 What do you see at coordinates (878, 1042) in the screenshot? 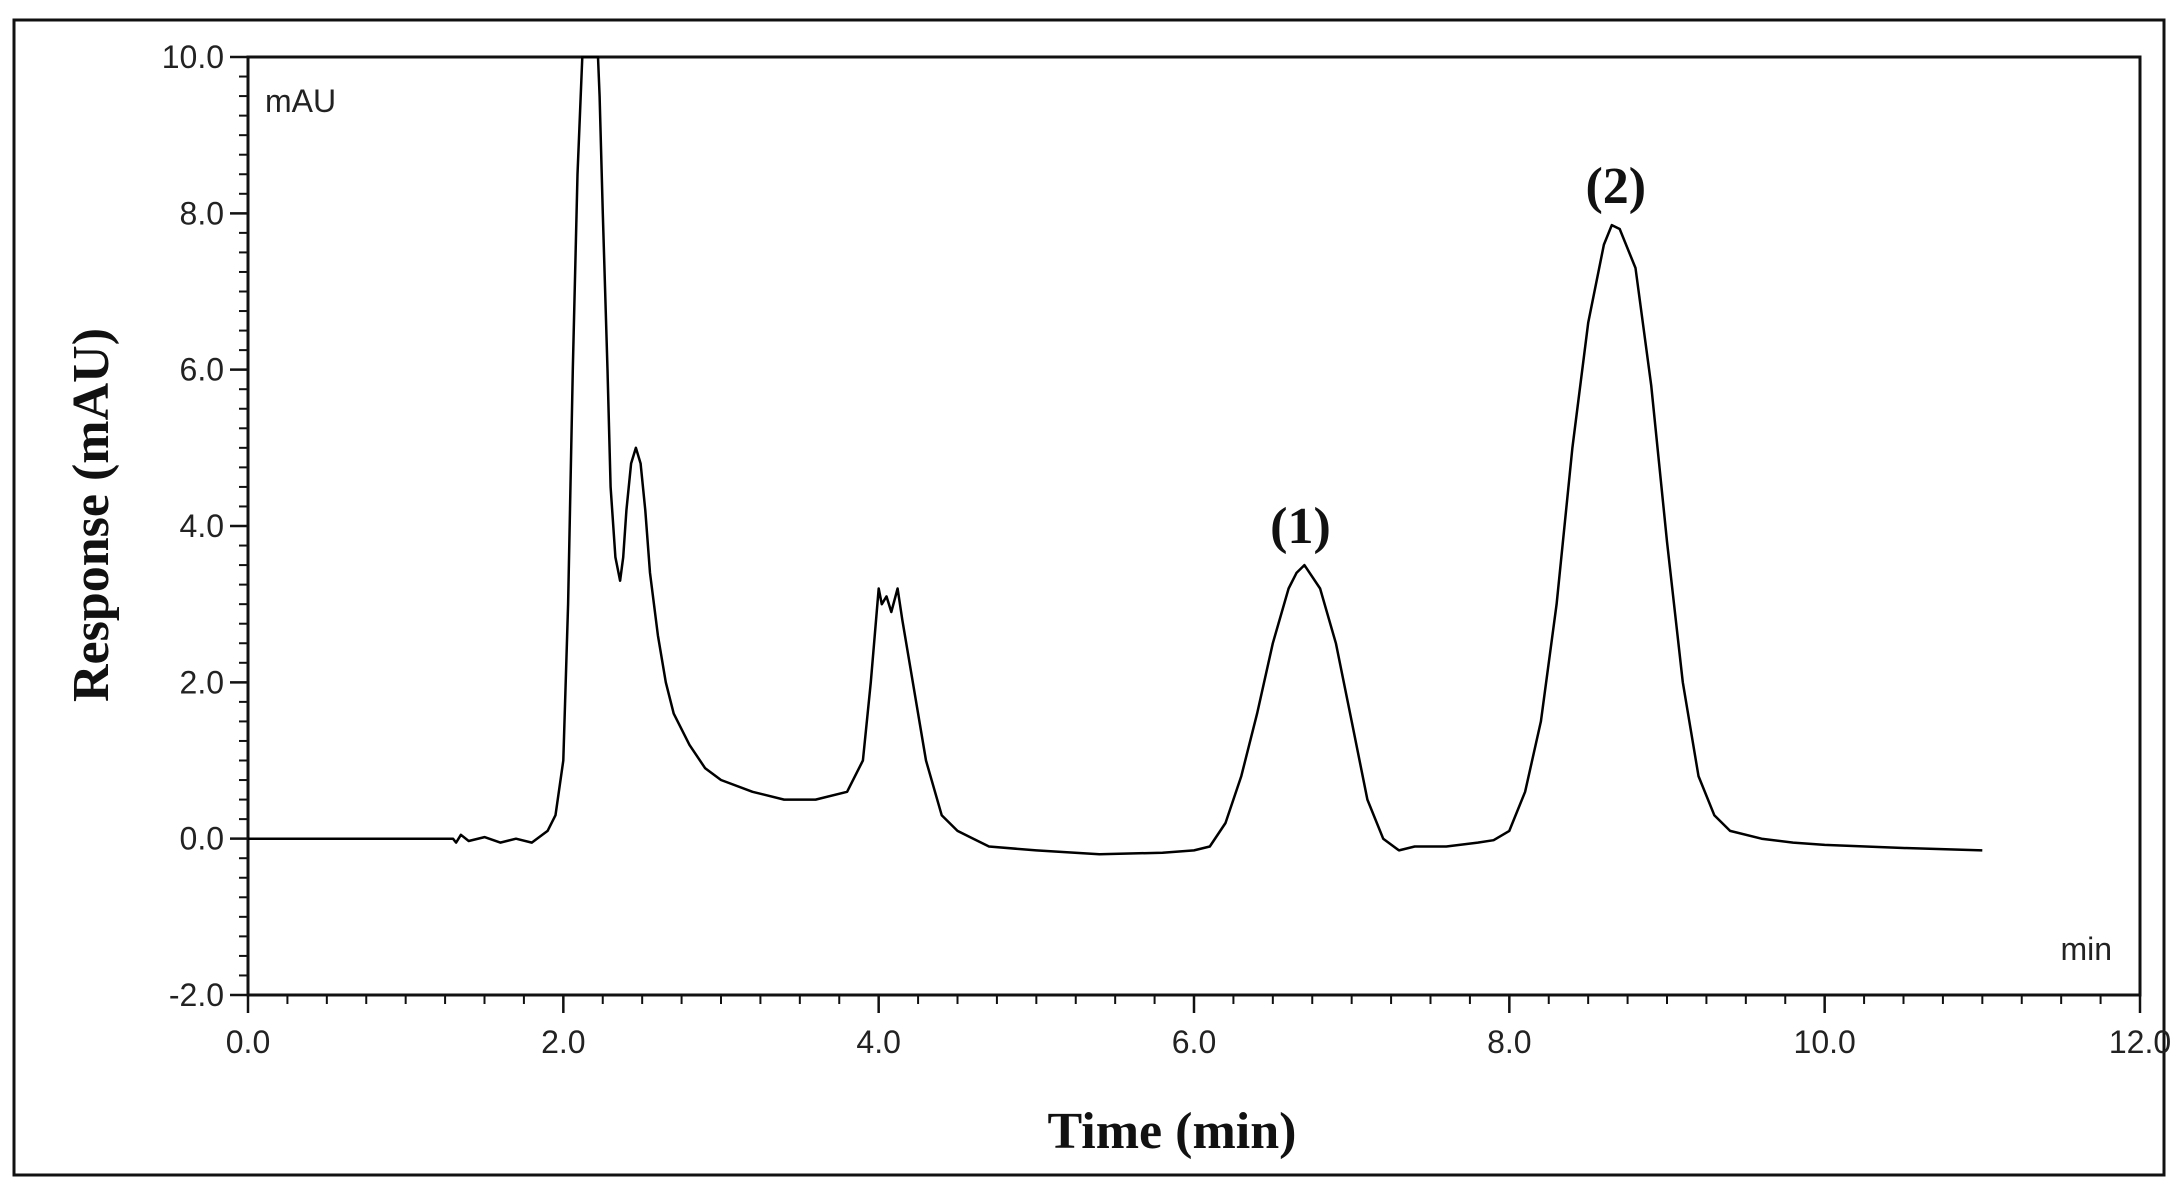
I see `x-tick-label: 4.0` at bounding box center [878, 1042].